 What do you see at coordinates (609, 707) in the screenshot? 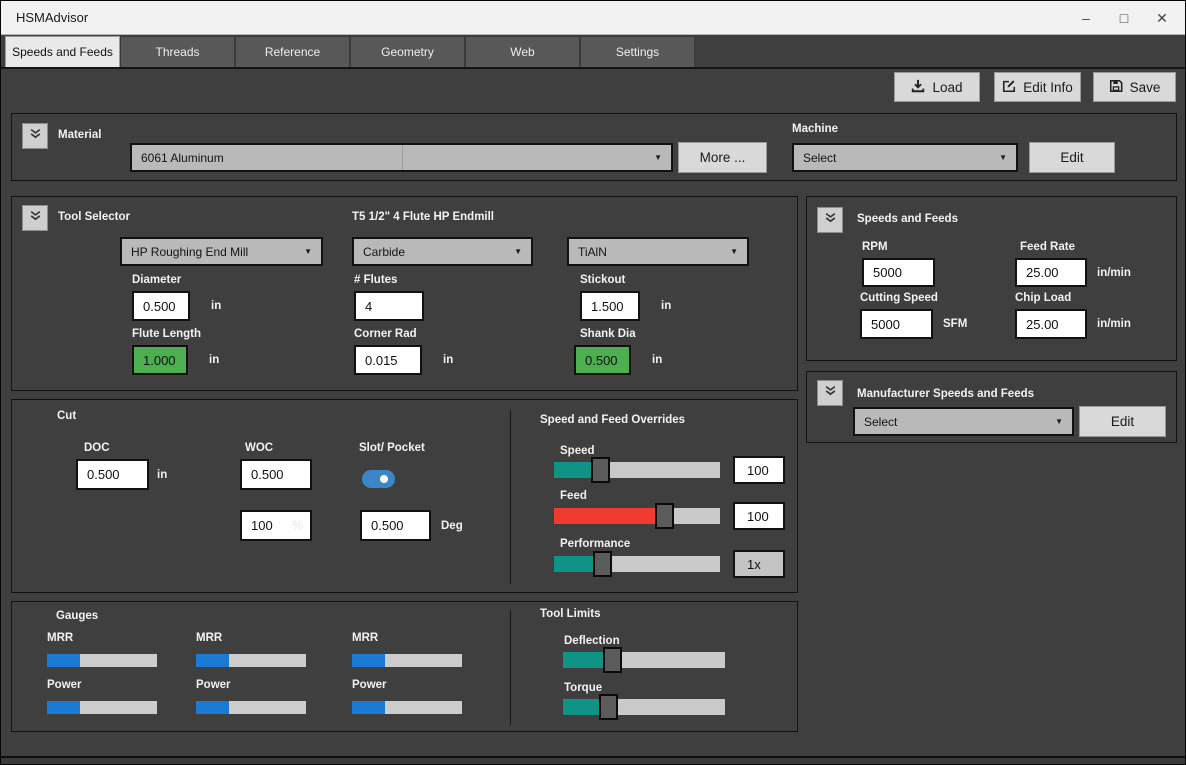
I see `torque-handle` at bounding box center [609, 707].